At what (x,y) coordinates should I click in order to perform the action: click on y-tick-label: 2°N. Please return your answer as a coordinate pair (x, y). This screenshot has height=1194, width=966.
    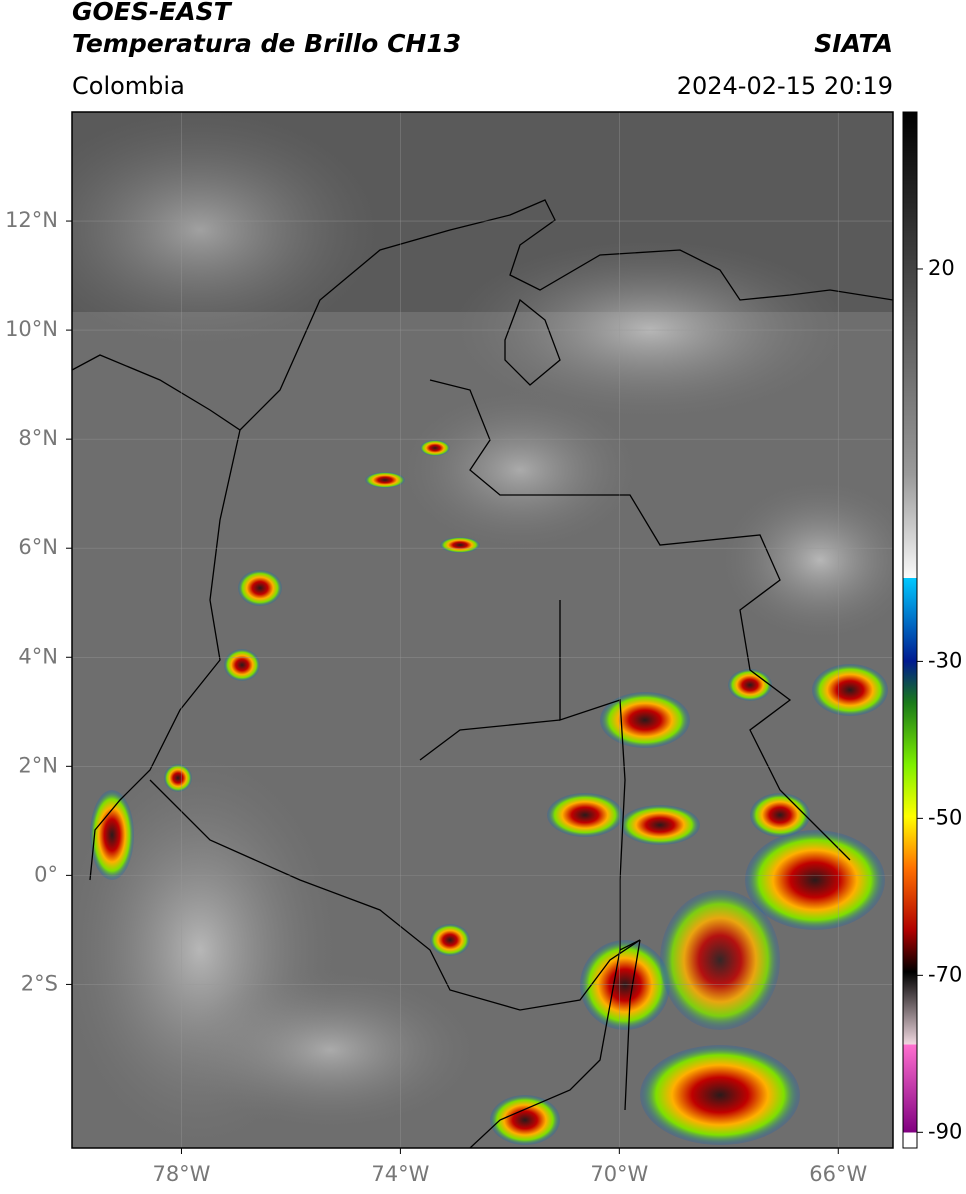
    Looking at the image, I should click on (38, 765).